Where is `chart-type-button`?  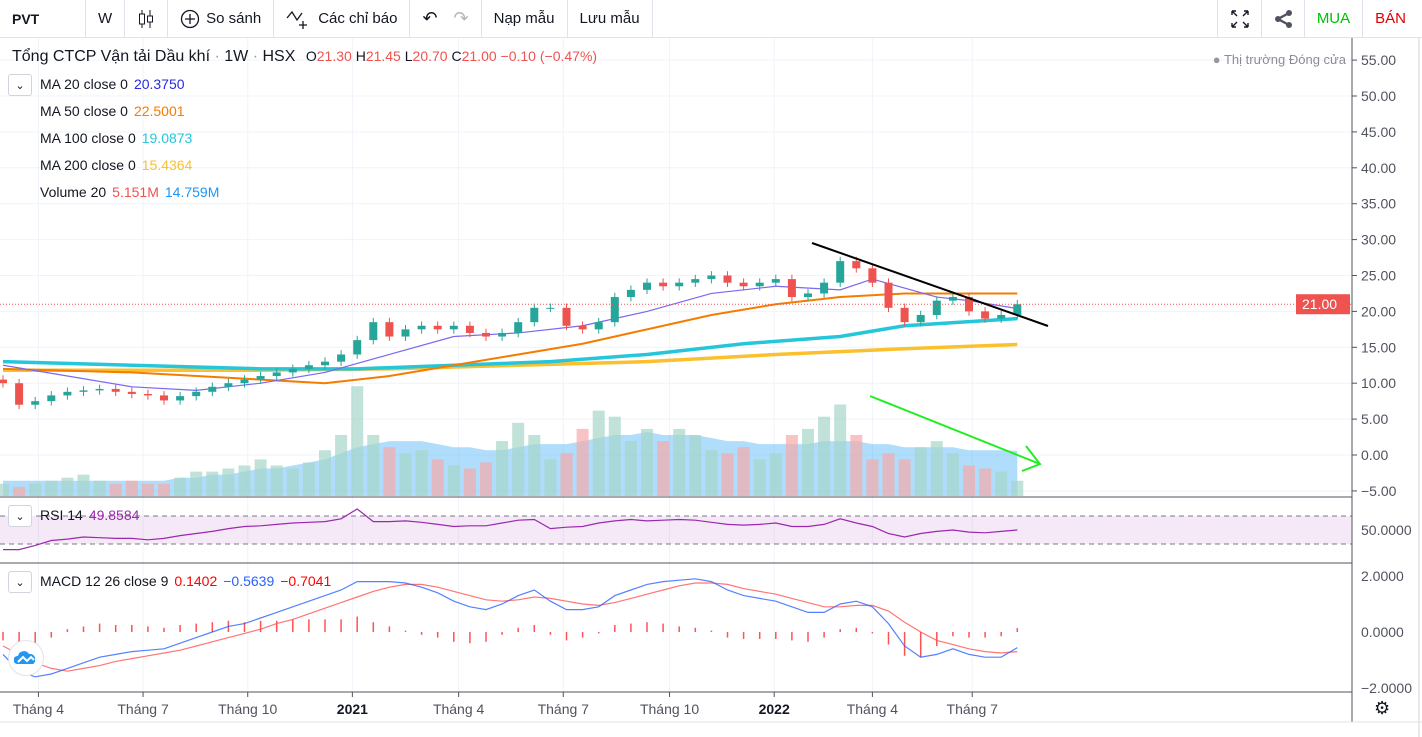
chart-type-button is located at coordinates (147, 19).